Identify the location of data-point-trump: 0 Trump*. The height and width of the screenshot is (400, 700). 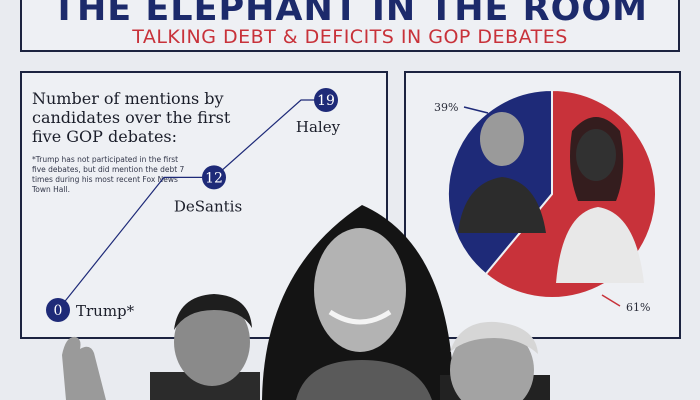
(90, 310).